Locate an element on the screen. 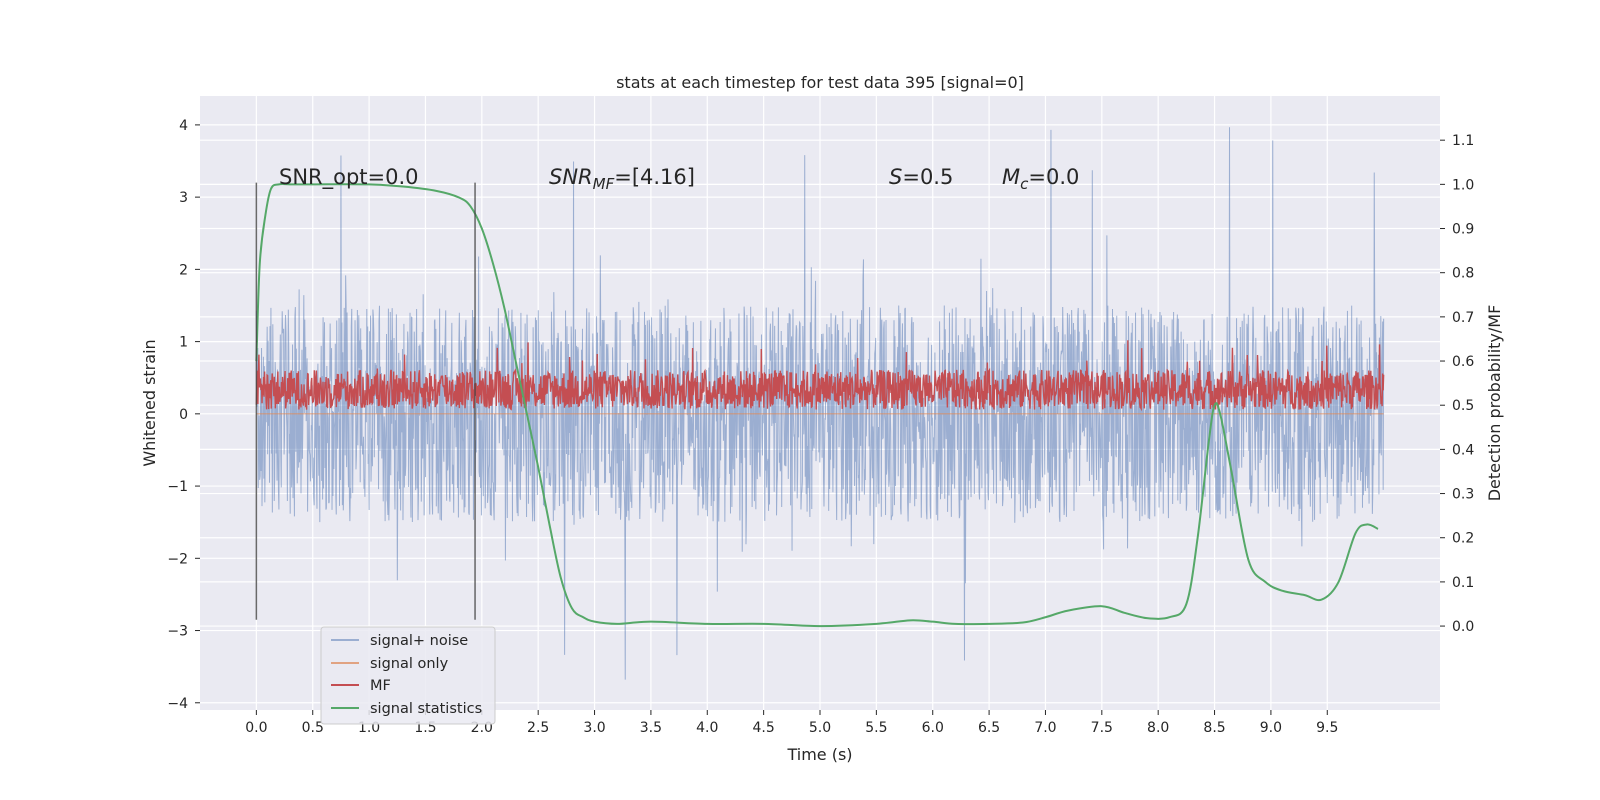 The image size is (1600, 800). annotation-snr-mf-sub: MF is located at coordinates (604, 184).